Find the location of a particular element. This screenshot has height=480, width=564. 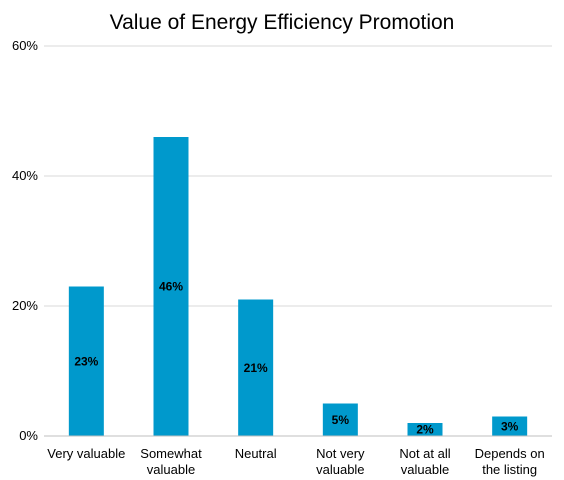

category-label: Not very valuable is located at coordinates (340, 461).